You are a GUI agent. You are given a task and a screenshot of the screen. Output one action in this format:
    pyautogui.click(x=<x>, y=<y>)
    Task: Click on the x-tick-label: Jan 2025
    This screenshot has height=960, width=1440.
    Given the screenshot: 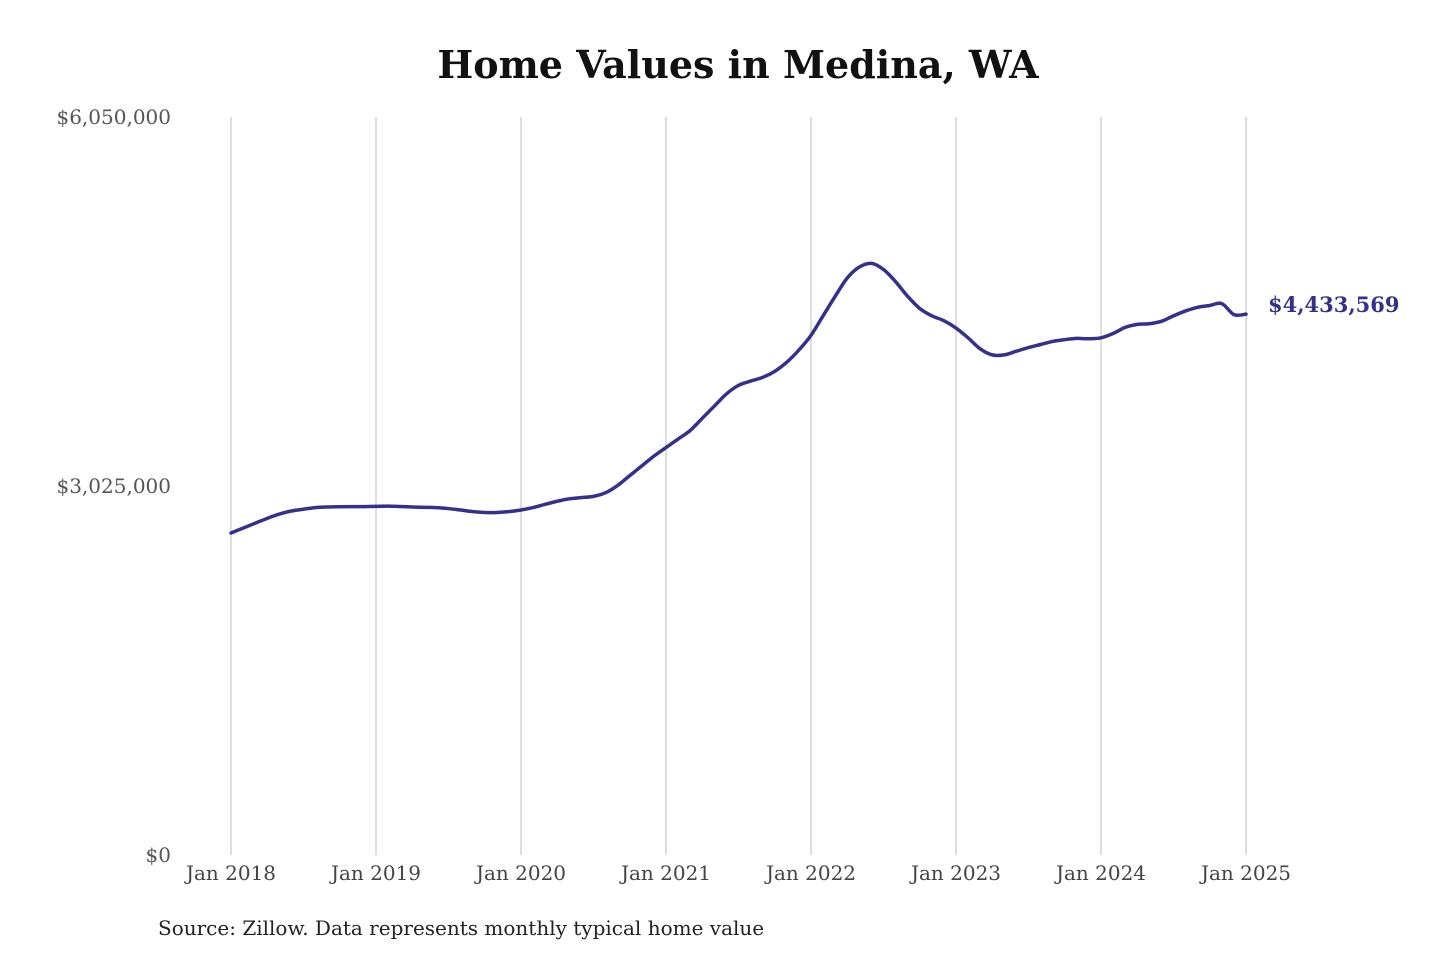 What is the action you would take?
    pyautogui.click(x=1245, y=873)
    